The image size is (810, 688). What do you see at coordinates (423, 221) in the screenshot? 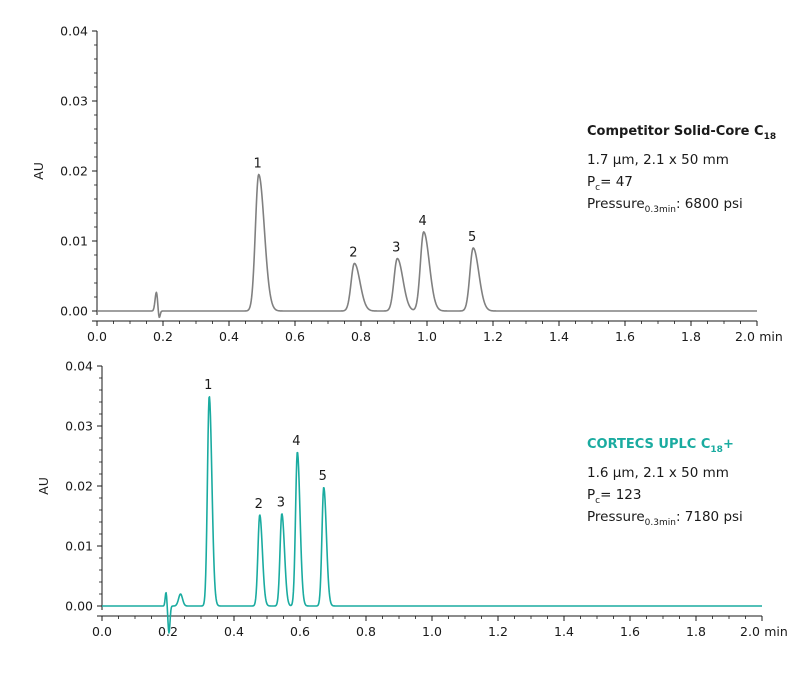
I see `top-peak-label: 4` at bounding box center [423, 221].